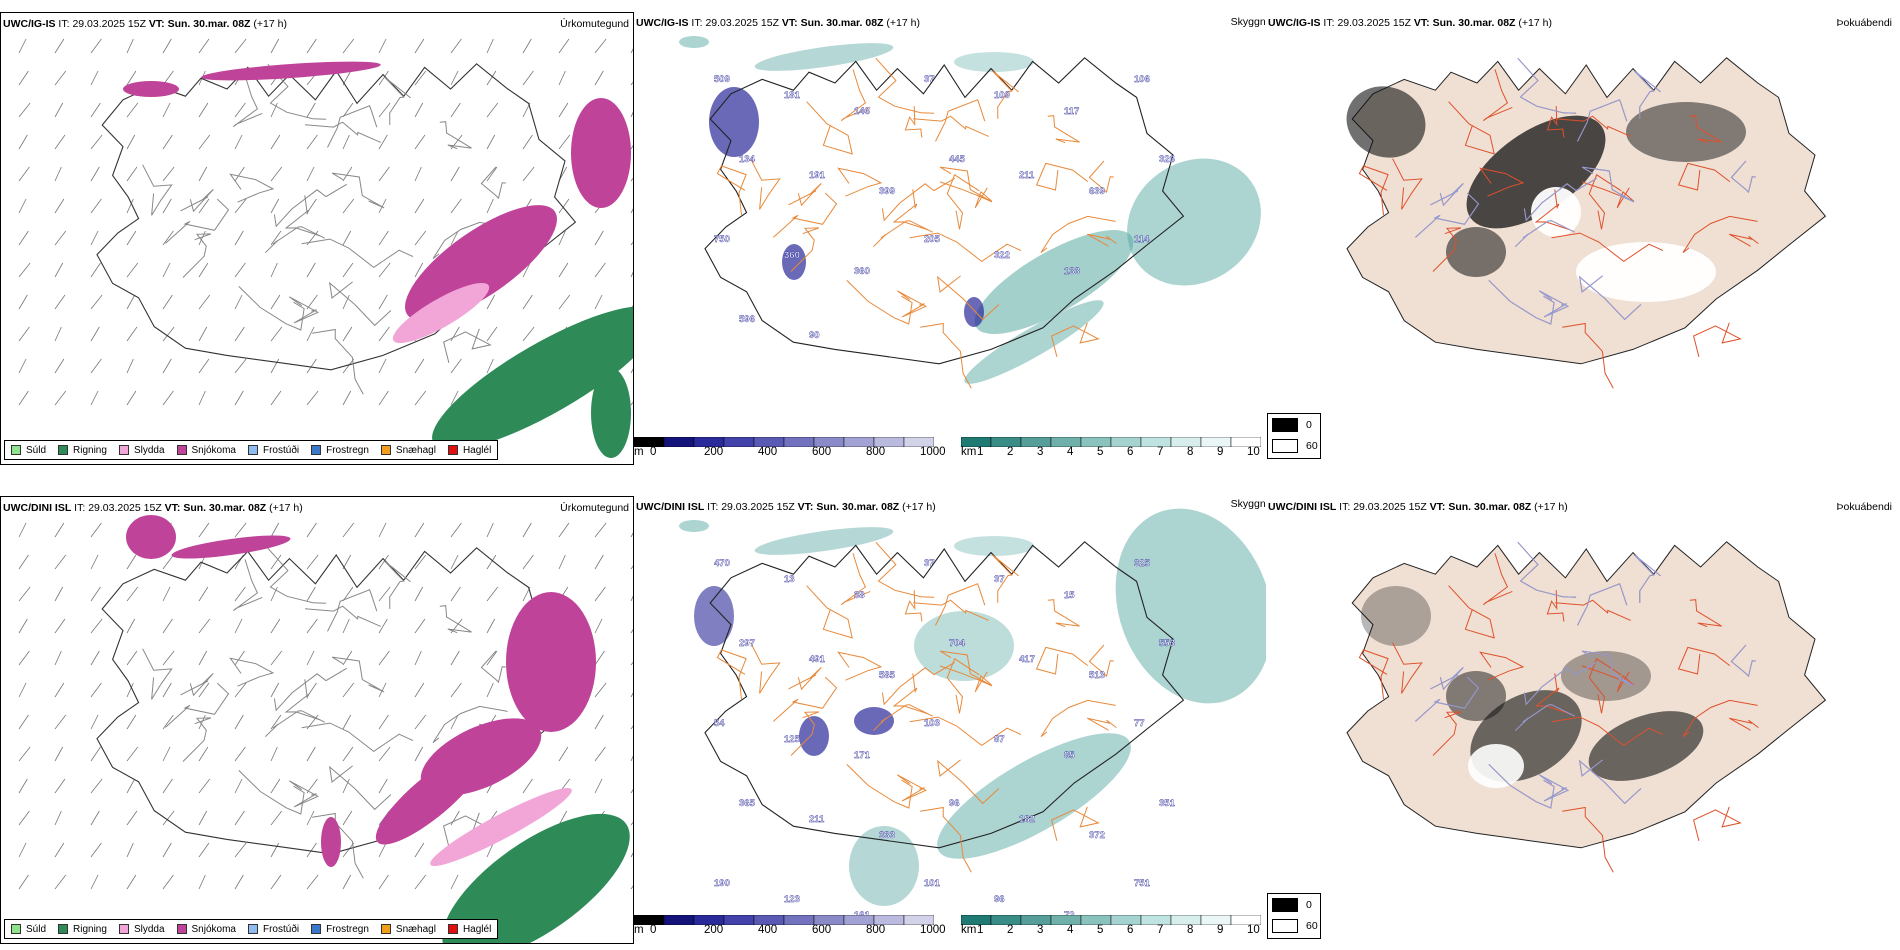 The image size is (1900, 950). Describe the element at coordinates (1248, 504) in the screenshot. I see `panel-variable-title: Skyggni` at that location.